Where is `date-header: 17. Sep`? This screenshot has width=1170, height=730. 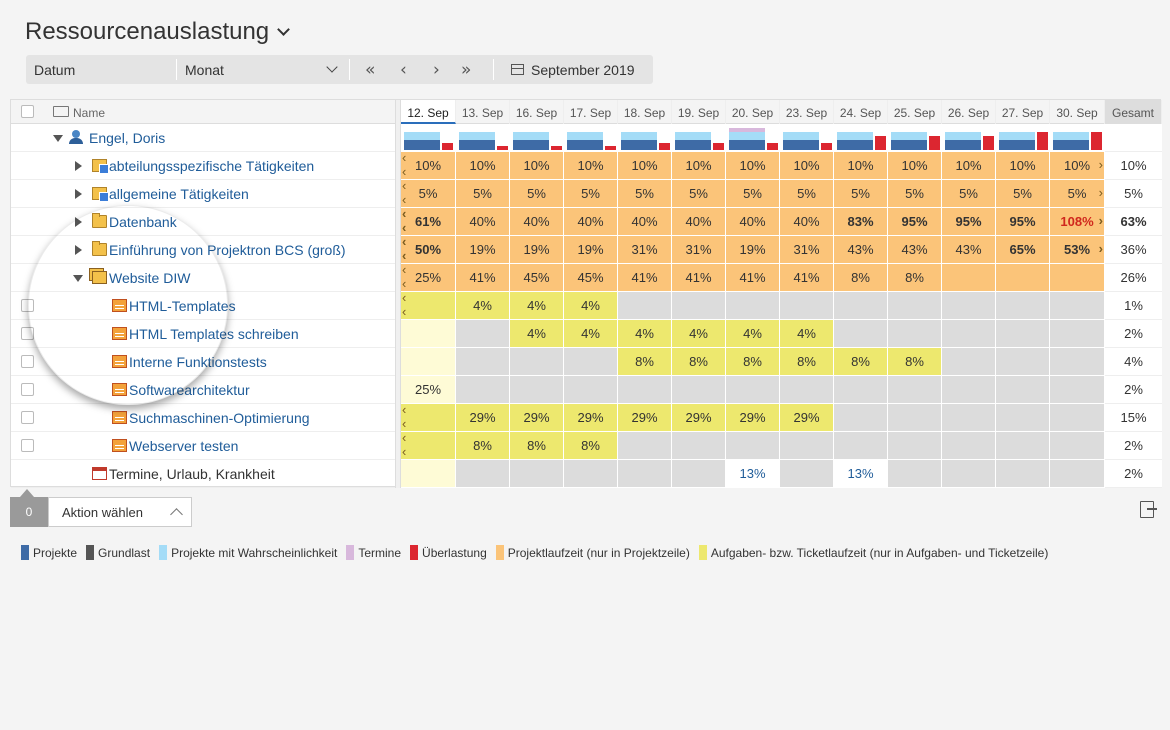 date-header: 17. Sep is located at coordinates (591, 112).